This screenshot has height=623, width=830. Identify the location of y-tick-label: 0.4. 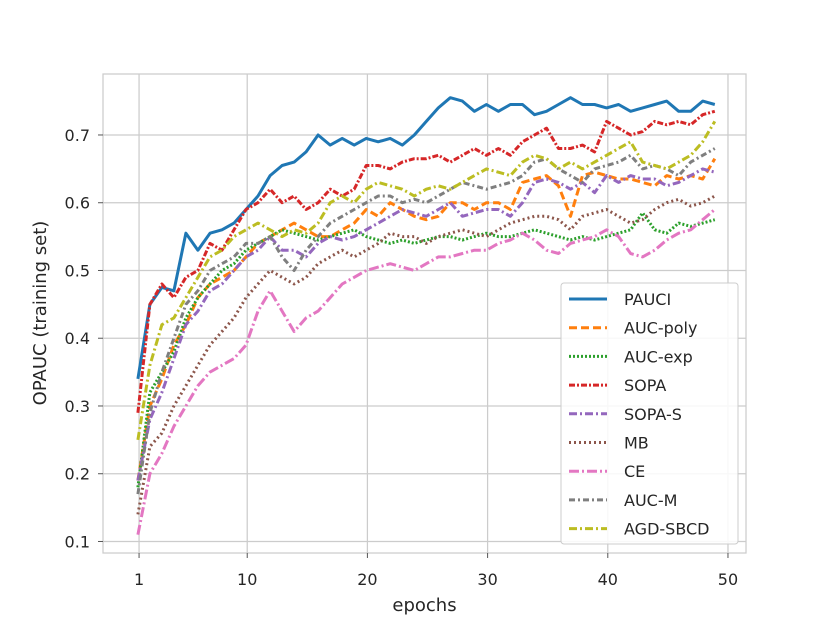
(77, 338).